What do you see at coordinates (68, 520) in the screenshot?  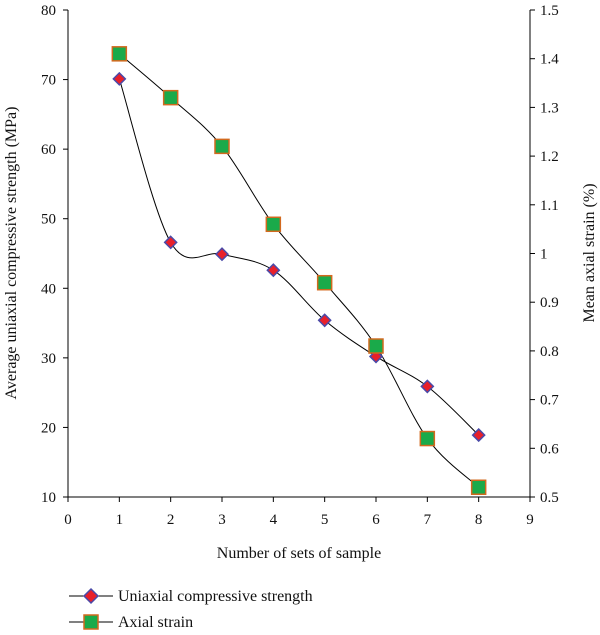 I see `x-tick-label: 0` at bounding box center [68, 520].